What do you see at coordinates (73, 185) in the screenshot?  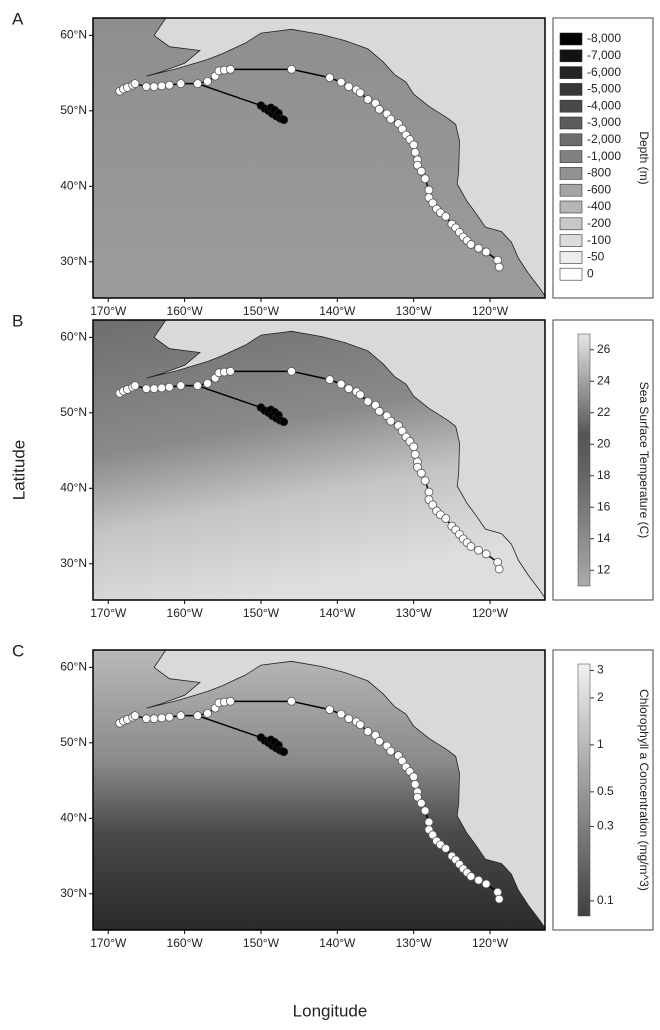 I see `lat-tick-label: 40°N` at bounding box center [73, 185].